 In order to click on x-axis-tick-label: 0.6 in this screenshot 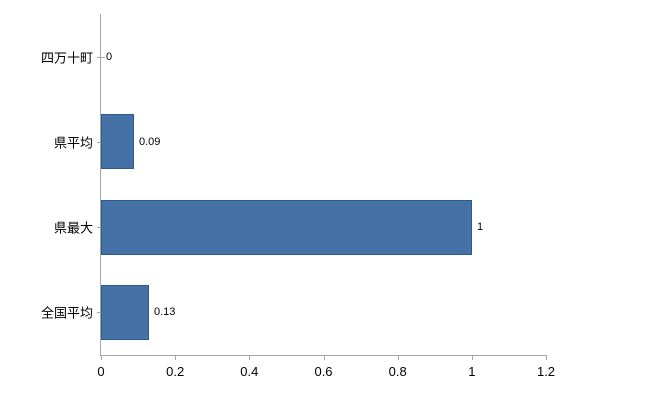, I will do `click(323, 371)`.